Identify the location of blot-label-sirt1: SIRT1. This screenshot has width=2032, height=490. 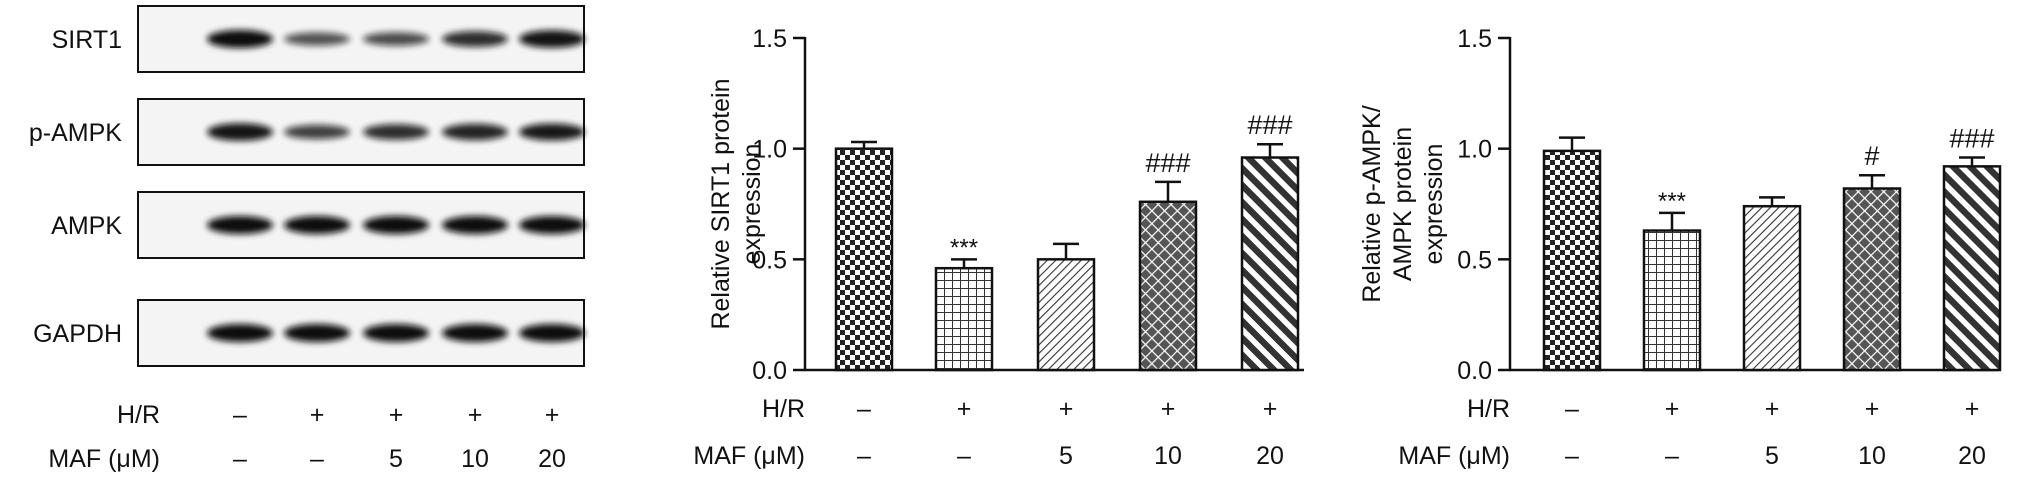
(87, 40).